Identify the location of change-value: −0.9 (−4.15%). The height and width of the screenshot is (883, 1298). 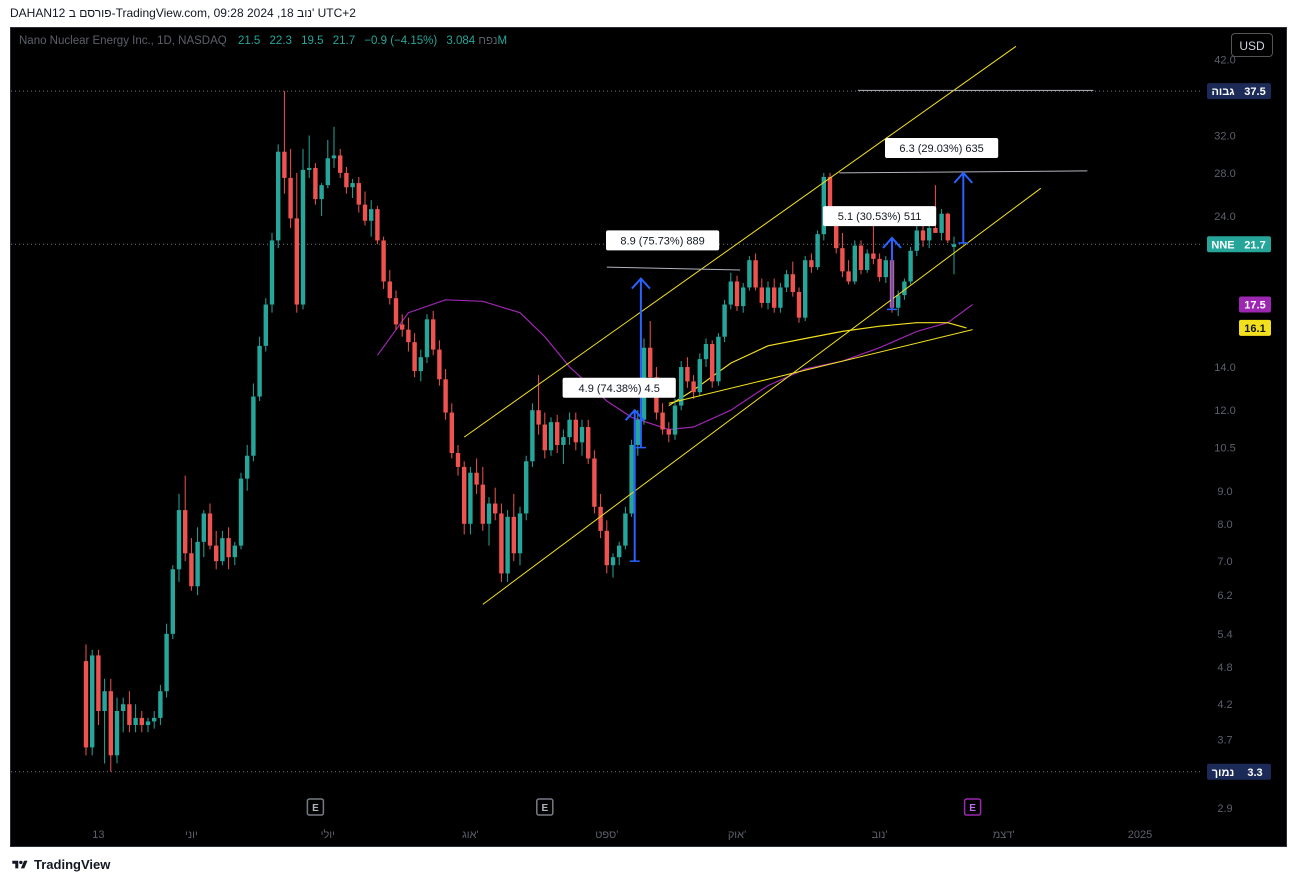
(401, 41).